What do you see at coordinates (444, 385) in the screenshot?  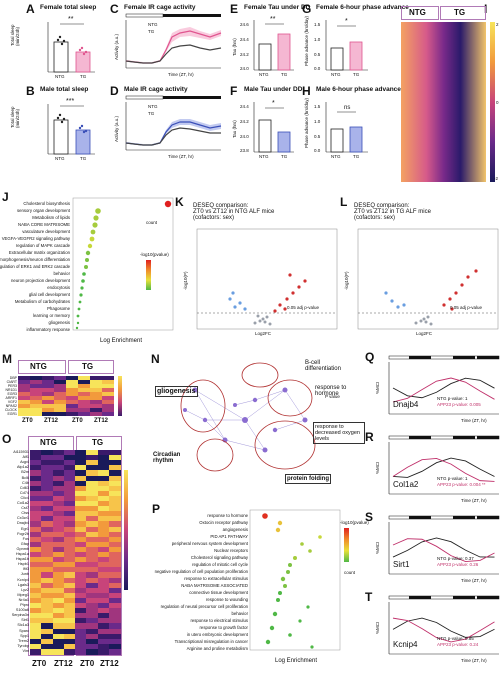 I see `time-course-chart` at bounding box center [444, 385].